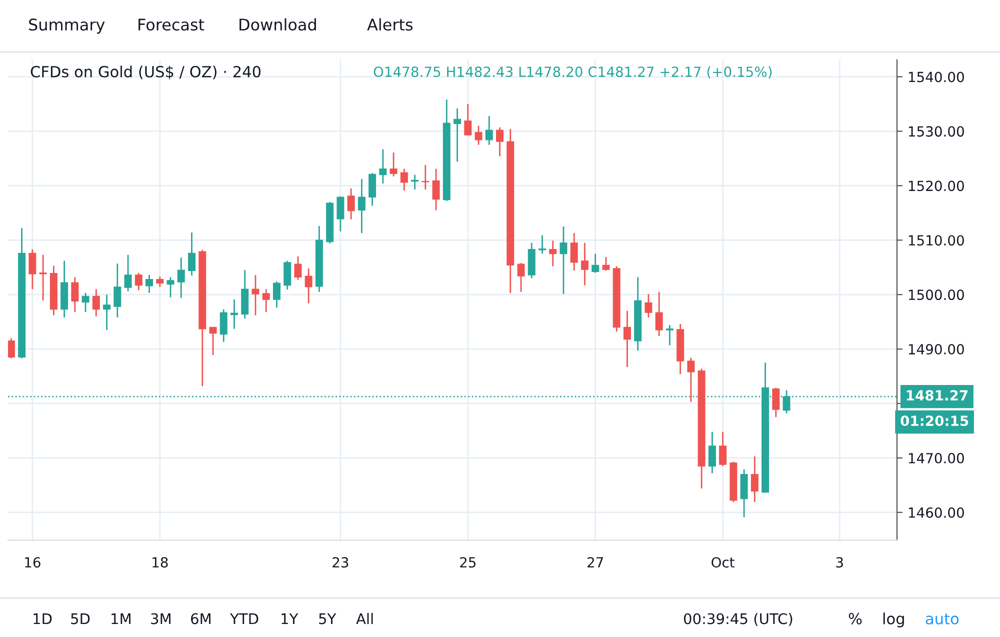 This screenshot has height=637, width=1000. What do you see at coordinates (327, 618) in the screenshot?
I see `text: 5Y` at bounding box center [327, 618].